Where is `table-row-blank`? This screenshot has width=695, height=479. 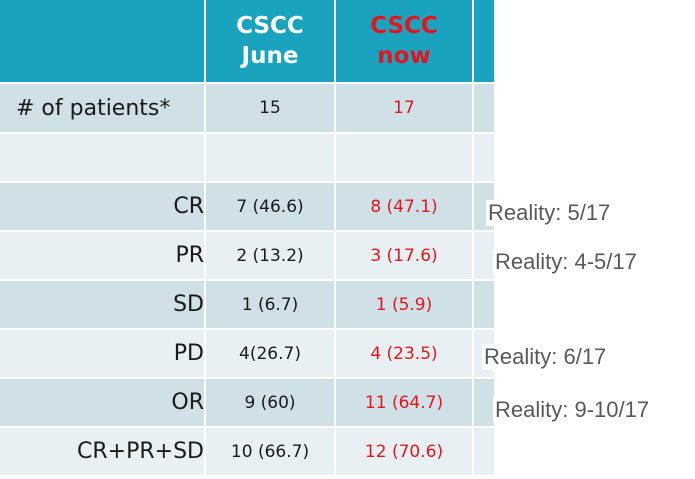 table-row-blank is located at coordinates (248, 158).